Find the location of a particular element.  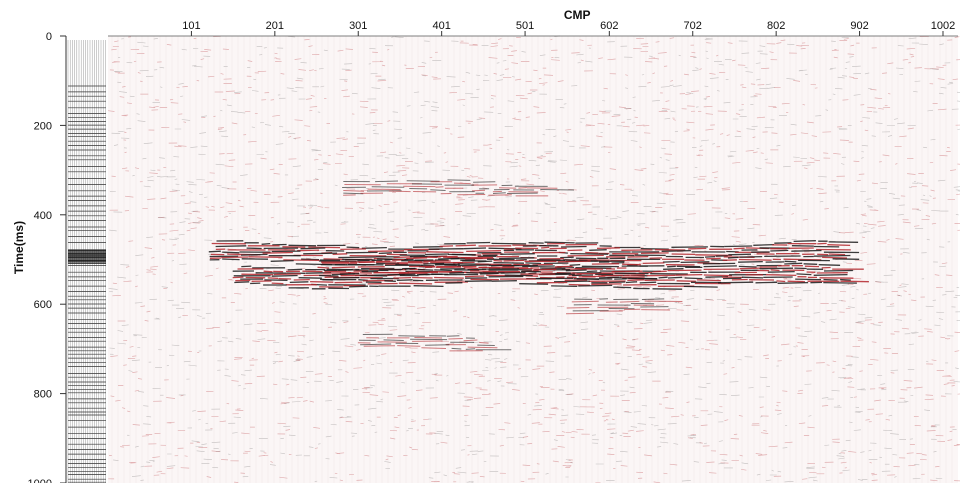

x-tick-label: 101 is located at coordinates (191, 26).